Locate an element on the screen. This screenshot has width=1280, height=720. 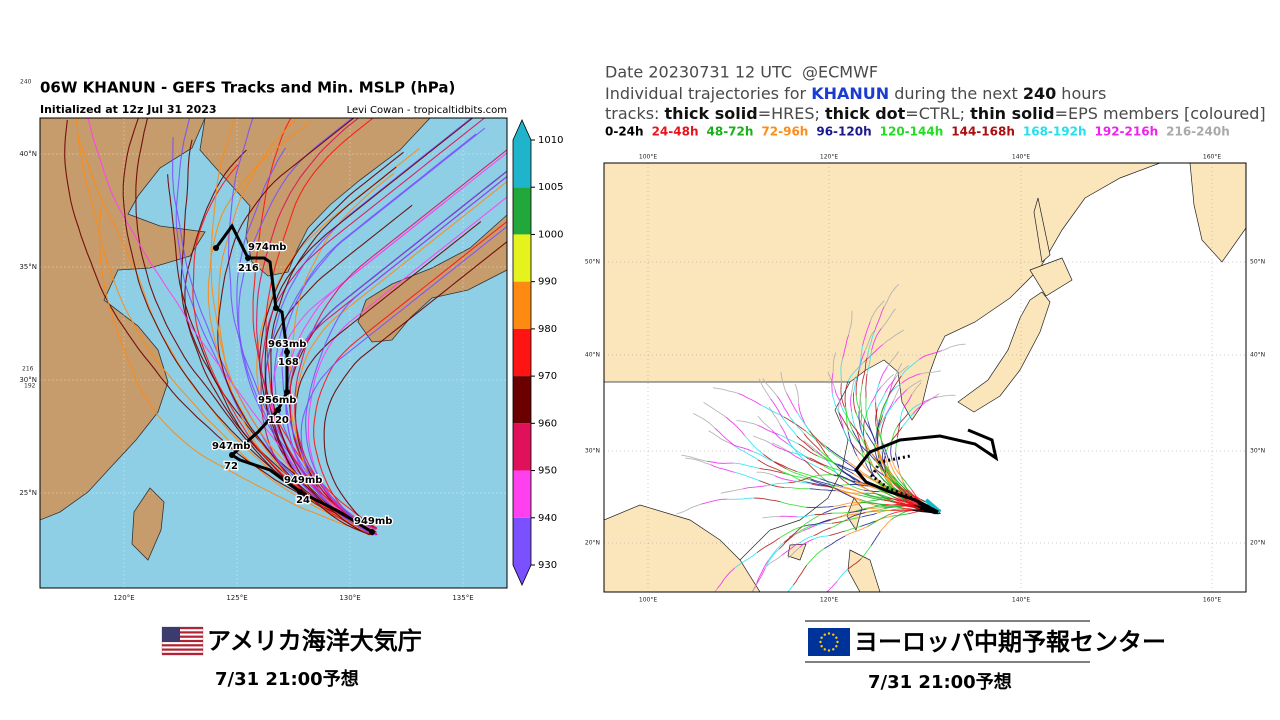
colorbar-label: 1010 is located at coordinates (550, 140).